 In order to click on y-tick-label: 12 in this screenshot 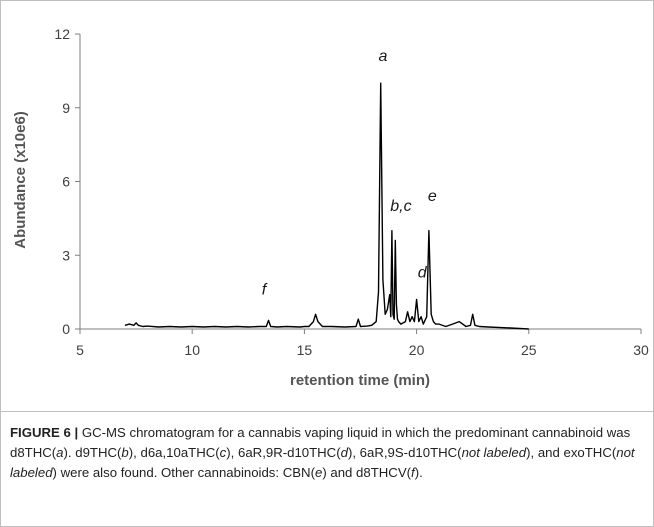, I will do `click(62, 34)`.